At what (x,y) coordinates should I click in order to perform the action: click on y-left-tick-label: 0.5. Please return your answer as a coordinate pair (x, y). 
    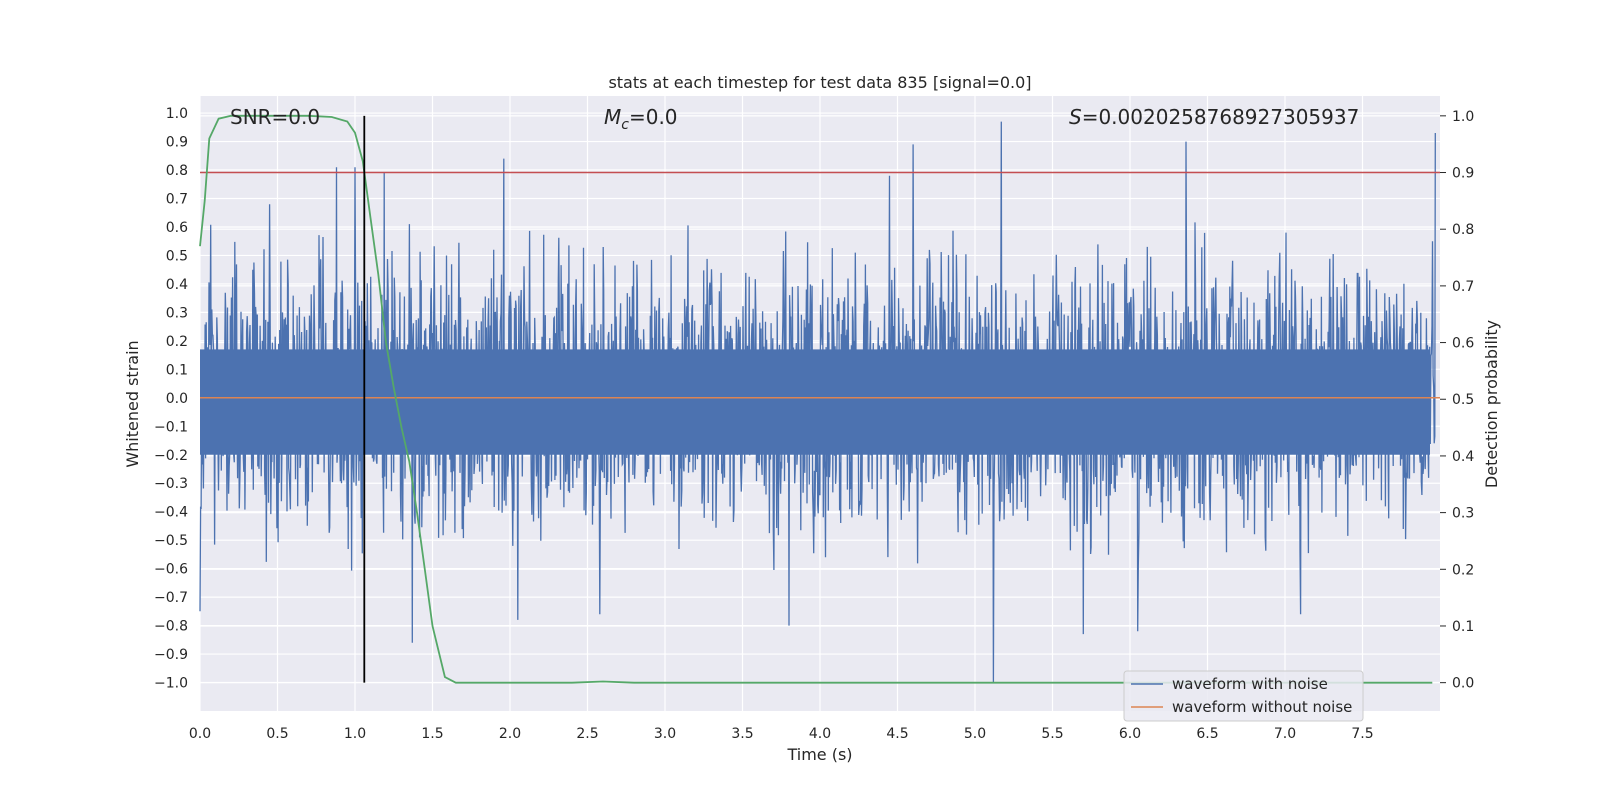
    Looking at the image, I should click on (177, 256).